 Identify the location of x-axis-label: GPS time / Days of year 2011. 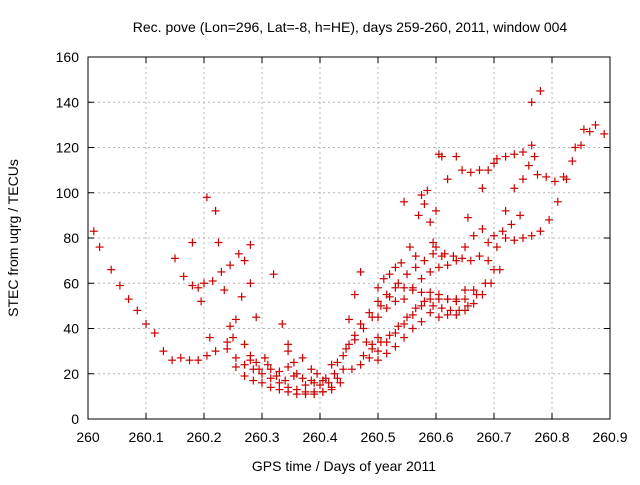
(344, 466).